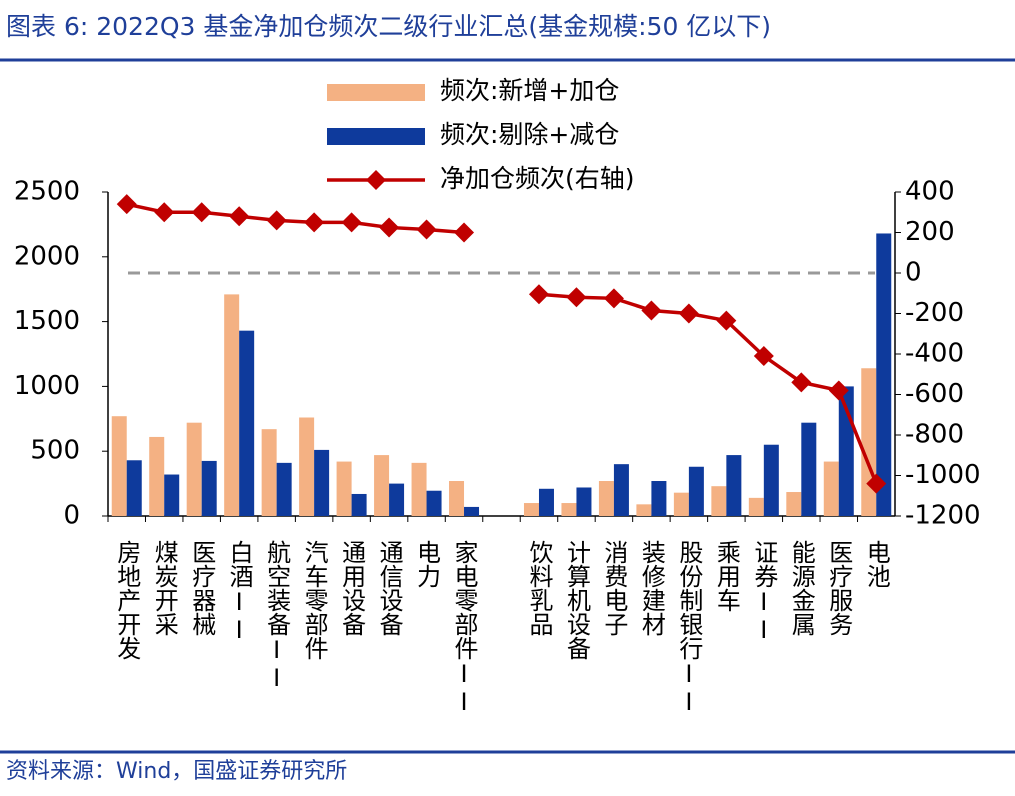  Describe the element at coordinates (801, 588) in the screenshot. I see `x-tick-label: 能源金属` at that location.